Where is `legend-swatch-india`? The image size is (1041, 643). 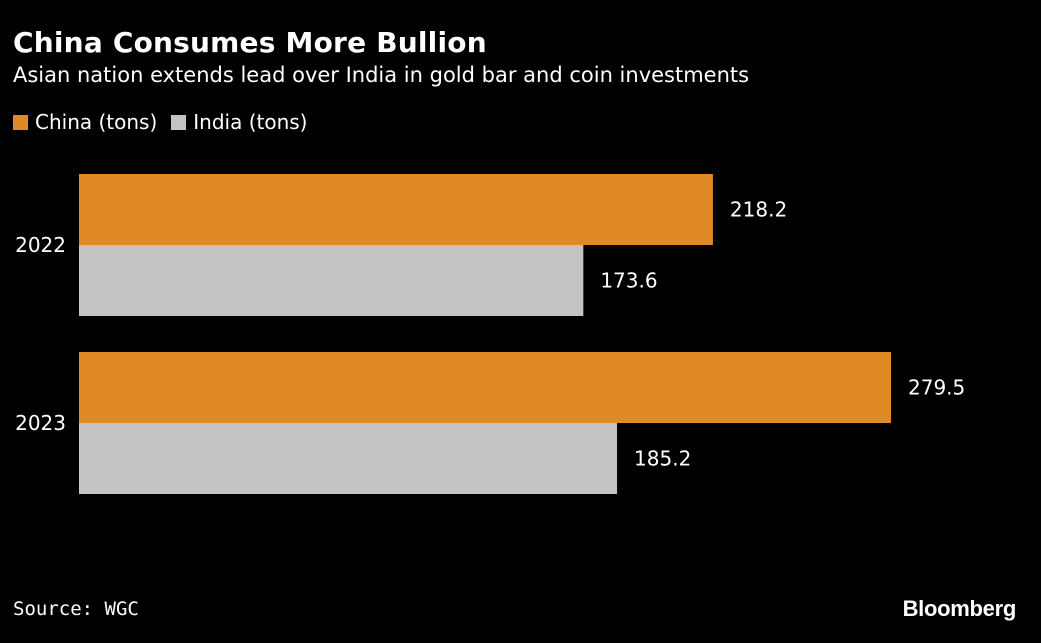 legend-swatch-india is located at coordinates (179, 122).